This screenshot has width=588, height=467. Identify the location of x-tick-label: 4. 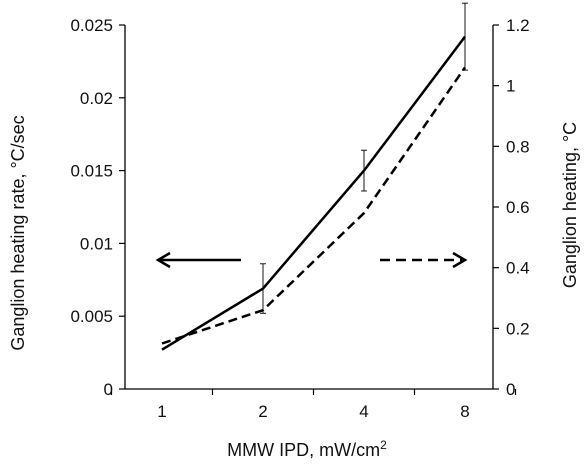
(363, 411).